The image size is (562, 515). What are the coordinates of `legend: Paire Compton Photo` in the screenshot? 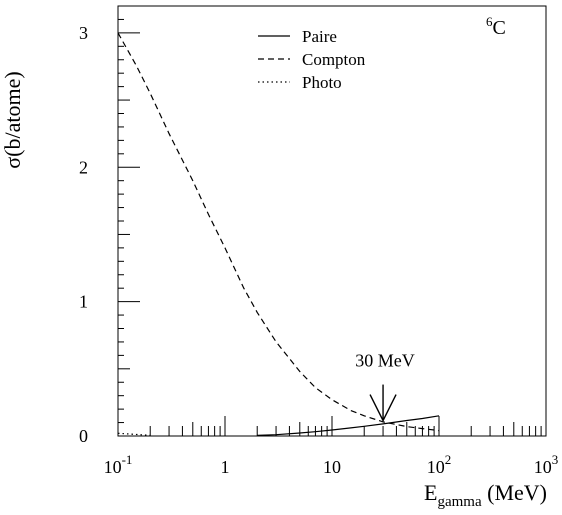 It's located at (312, 59).